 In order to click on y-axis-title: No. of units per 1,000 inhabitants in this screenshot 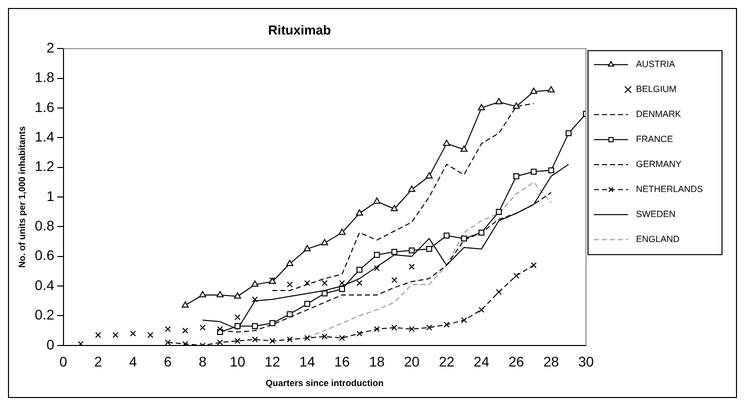, I will do `click(21, 197)`.